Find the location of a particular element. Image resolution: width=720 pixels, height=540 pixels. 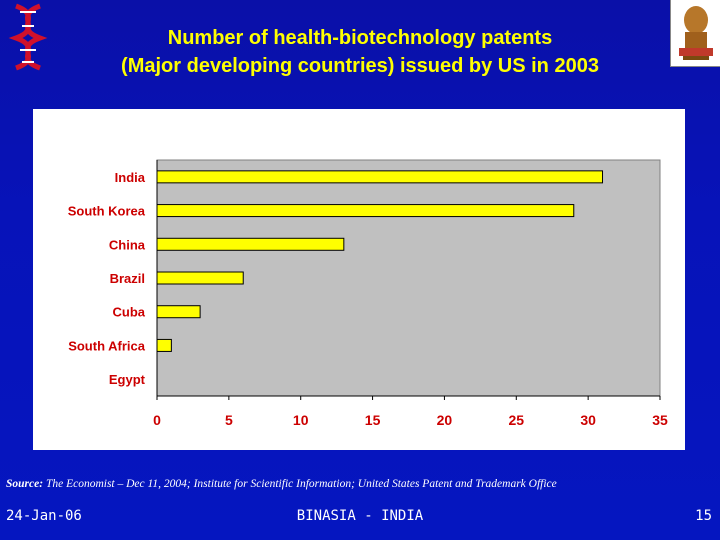

source-label: Source: is located at coordinates (25, 484).